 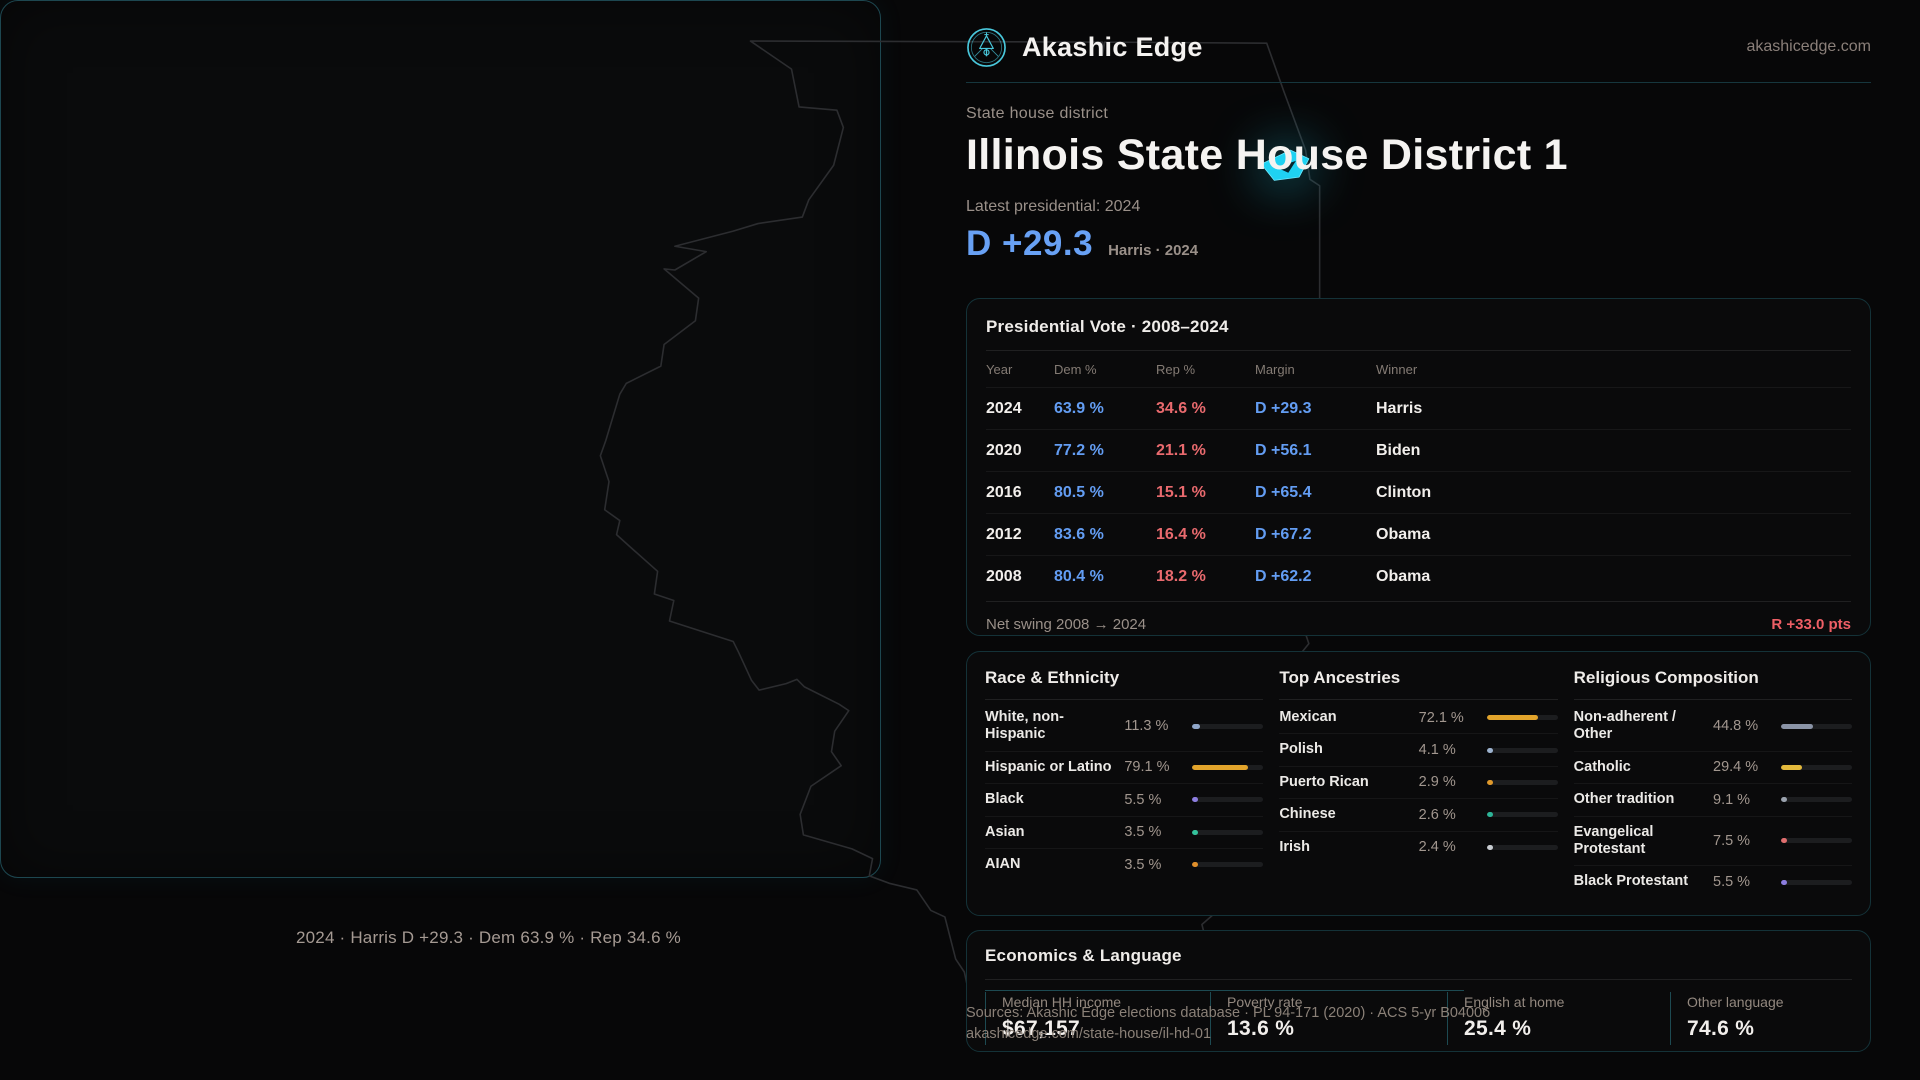 I want to click on brand-header: Akashic Edge akashicedge.com, so click(x=1418, y=47).